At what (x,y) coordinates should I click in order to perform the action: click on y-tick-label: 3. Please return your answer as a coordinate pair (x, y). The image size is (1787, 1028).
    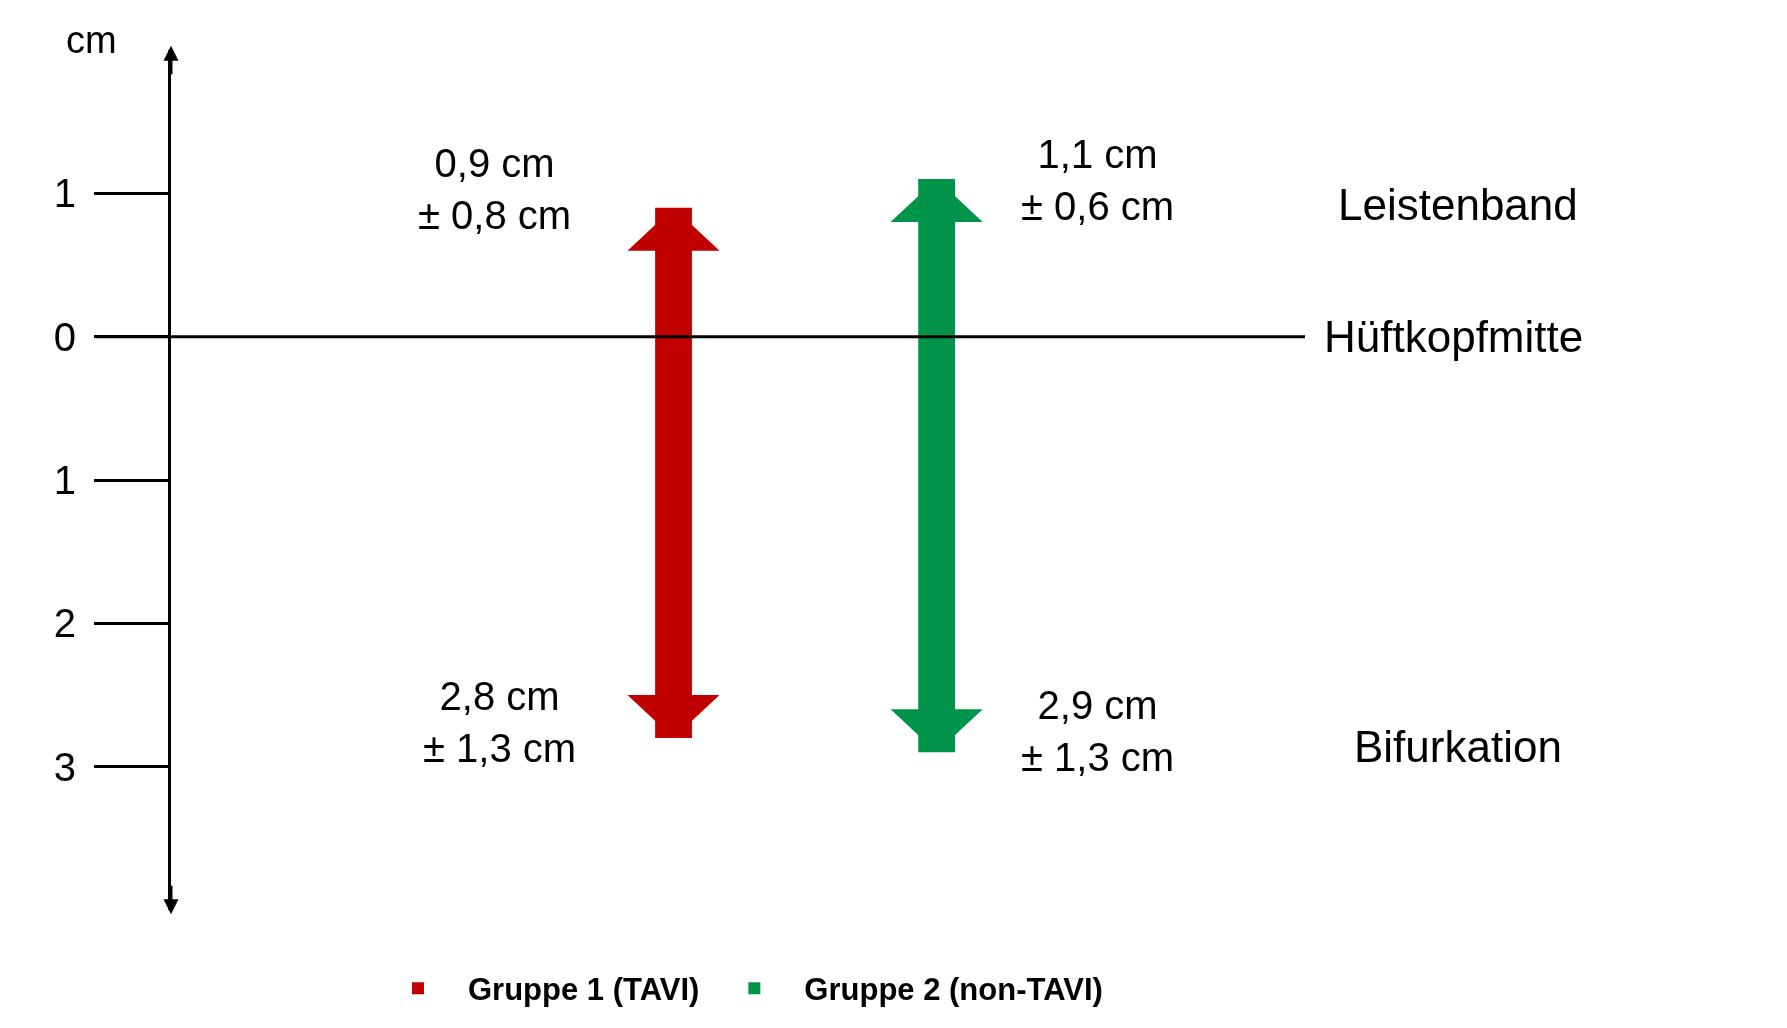
    Looking at the image, I should click on (64, 766).